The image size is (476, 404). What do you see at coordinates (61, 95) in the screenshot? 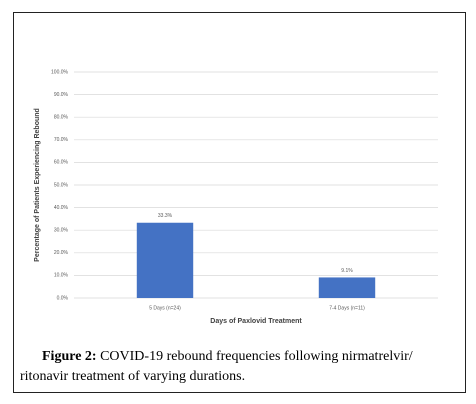
I see `y-tick-label: 90.0%` at bounding box center [61, 95].